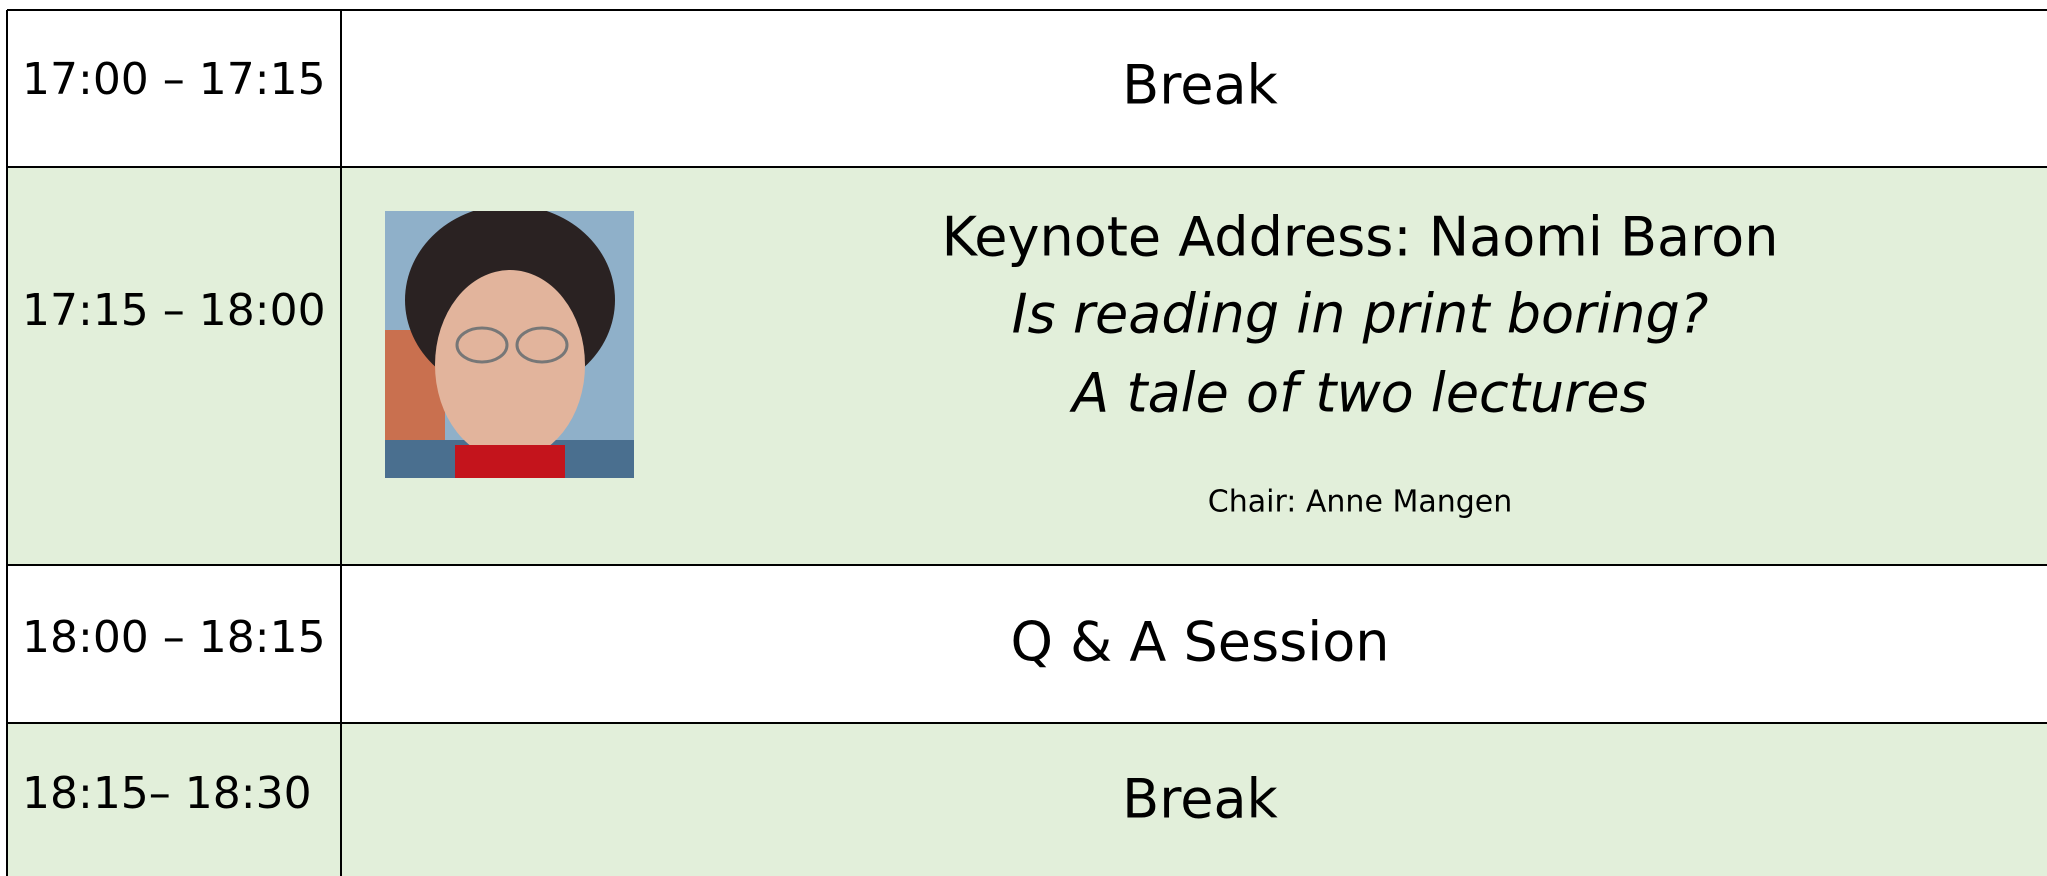 The image size is (2047, 876). I want to click on speaker-photo, so click(509, 344).